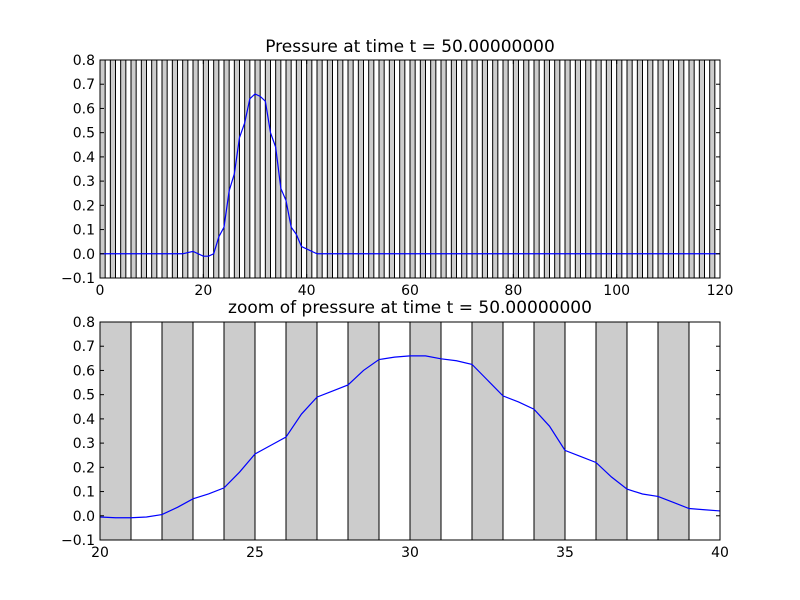 The width and height of the screenshot is (800, 600). Describe the element at coordinates (410, 291) in the screenshot. I see `x-tick-label: 60` at that location.